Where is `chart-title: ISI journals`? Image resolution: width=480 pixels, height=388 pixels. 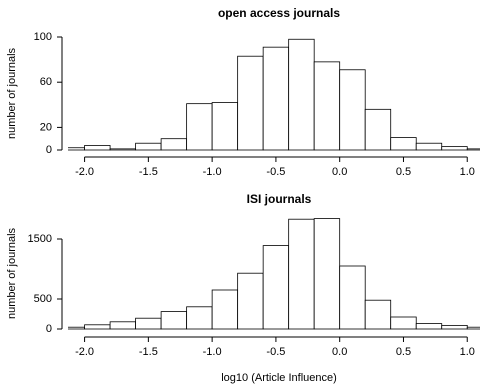 chart-title: ISI journals is located at coordinates (279, 199).